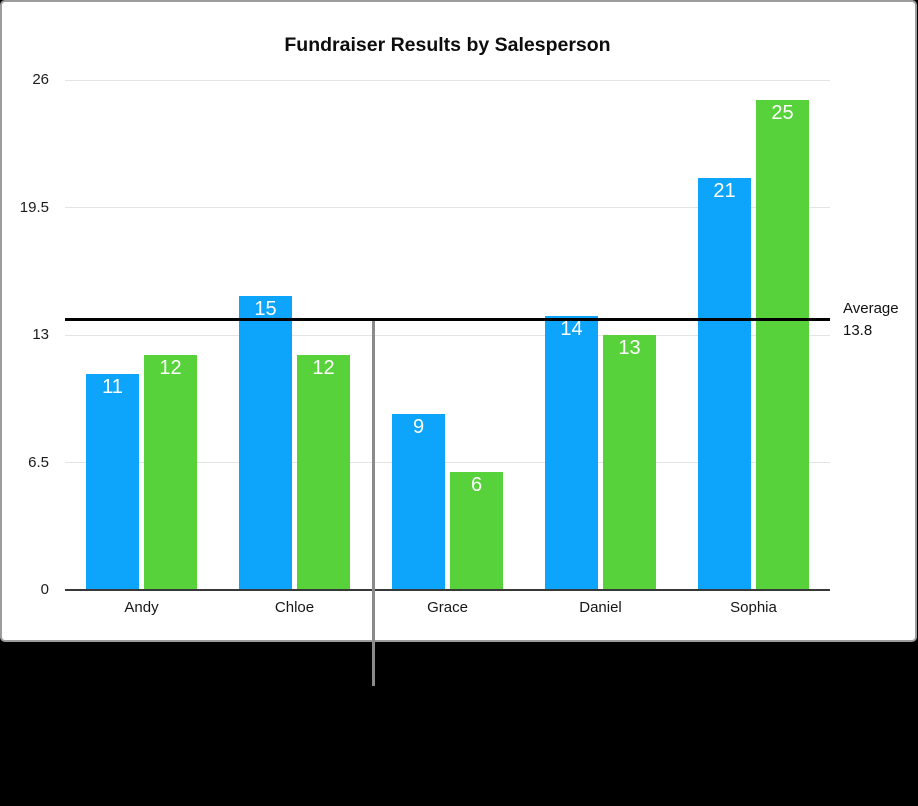  Describe the element at coordinates (112, 482) in the screenshot. I see `bar-blue: 11` at that location.